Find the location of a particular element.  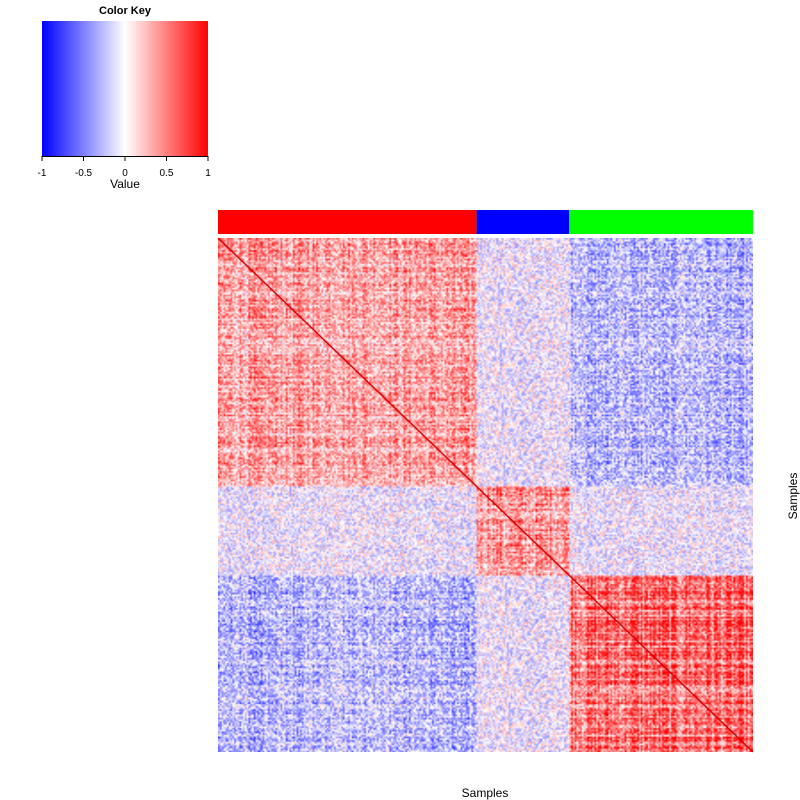

color-key-gradient is located at coordinates (125, 88).